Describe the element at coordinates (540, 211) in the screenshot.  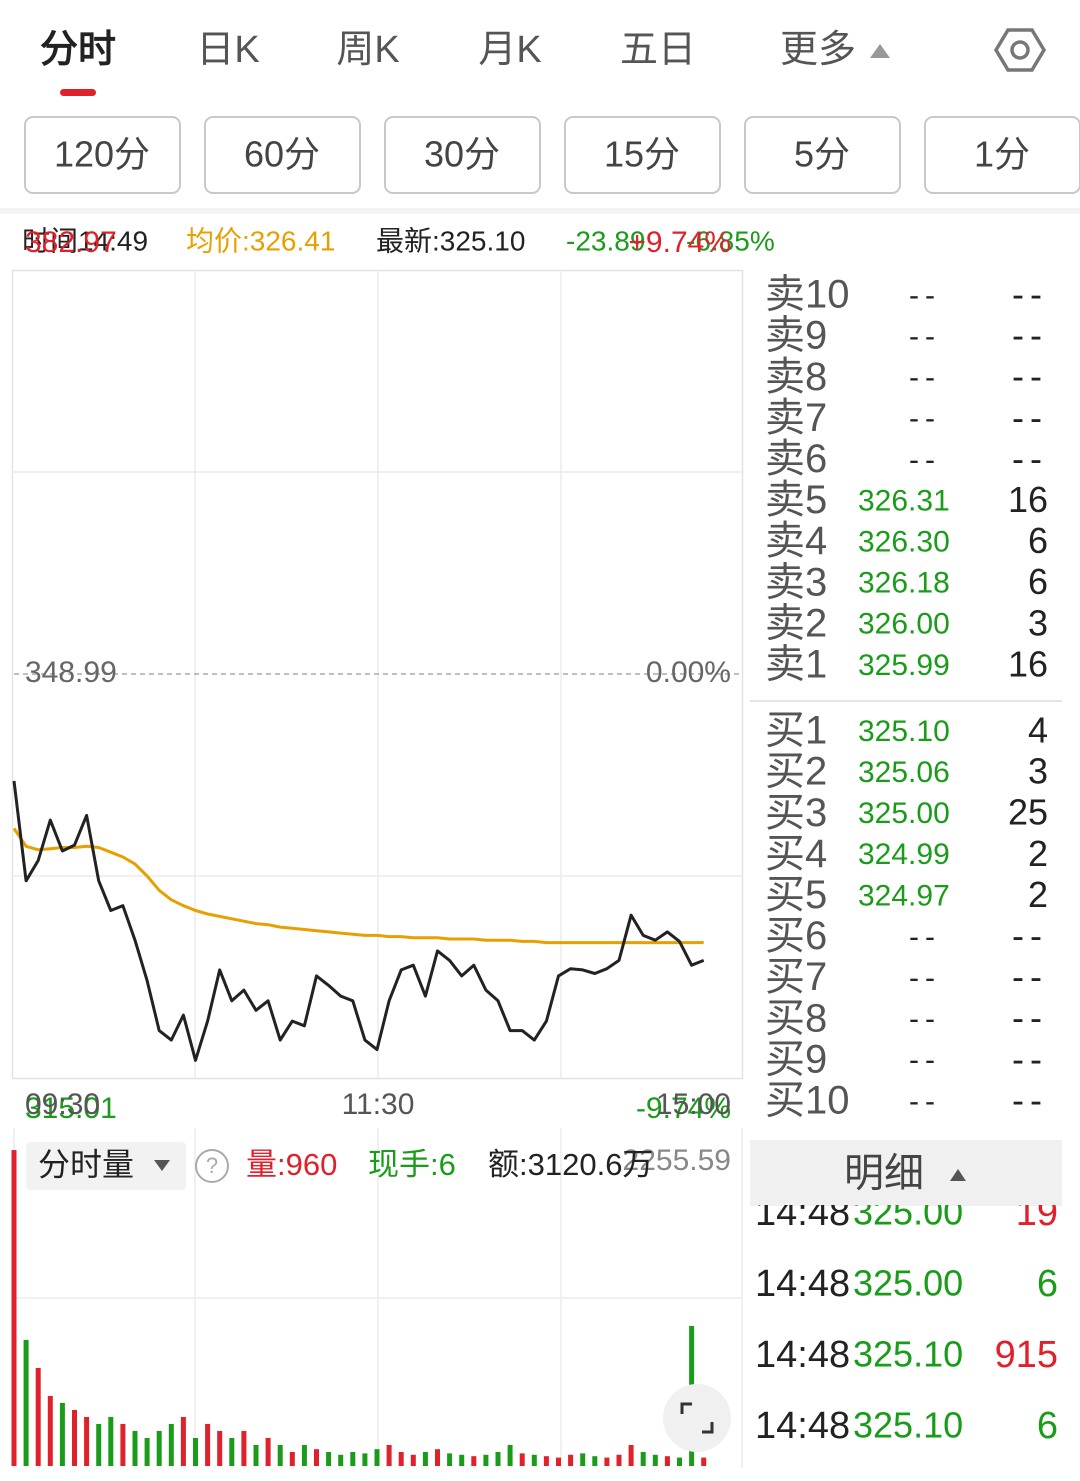
I see `divider` at that location.